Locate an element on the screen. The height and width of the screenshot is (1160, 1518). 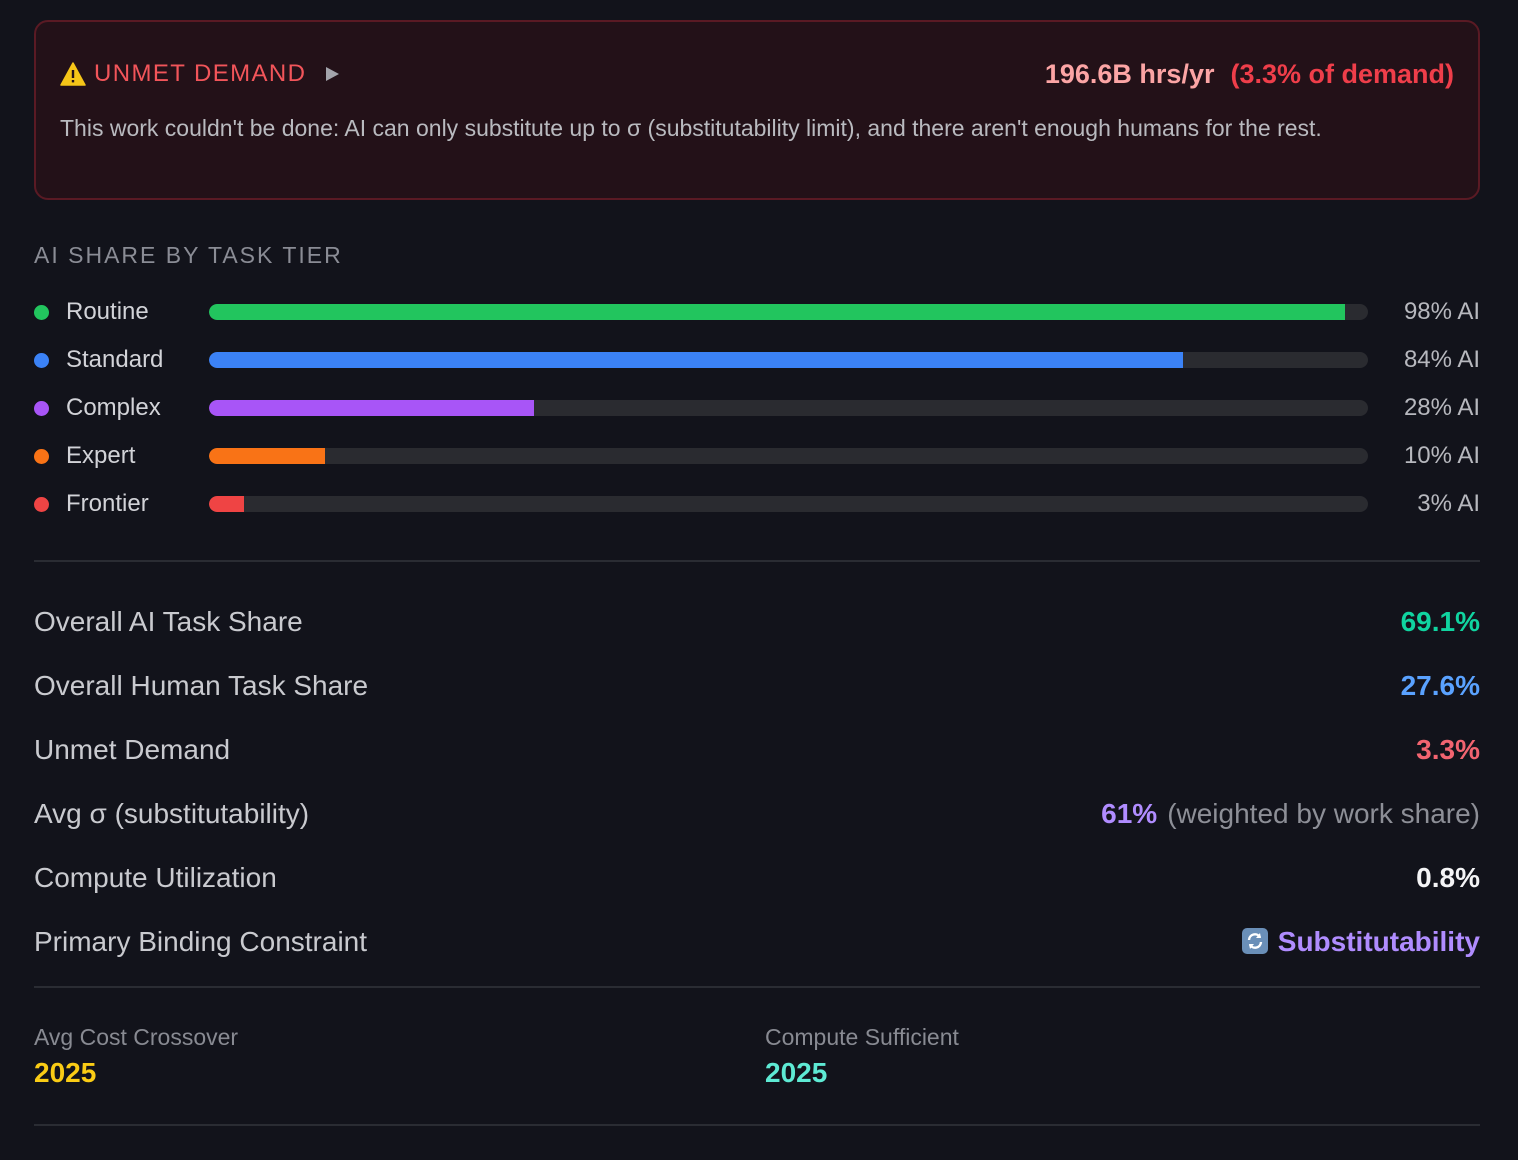
stat-value: 61% is located at coordinates (1129, 813).